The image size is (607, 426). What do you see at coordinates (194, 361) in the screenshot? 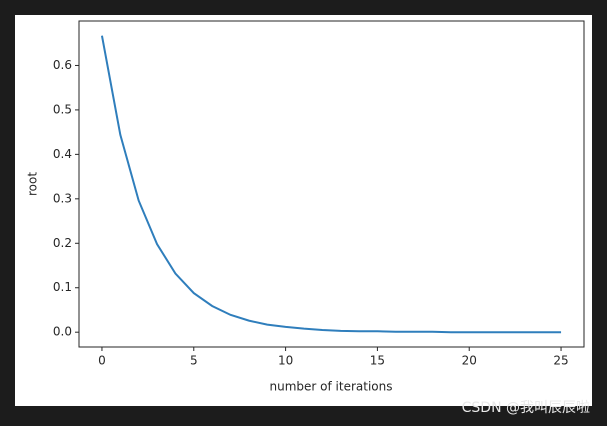
I see `x-tick-label: 5` at bounding box center [194, 361].